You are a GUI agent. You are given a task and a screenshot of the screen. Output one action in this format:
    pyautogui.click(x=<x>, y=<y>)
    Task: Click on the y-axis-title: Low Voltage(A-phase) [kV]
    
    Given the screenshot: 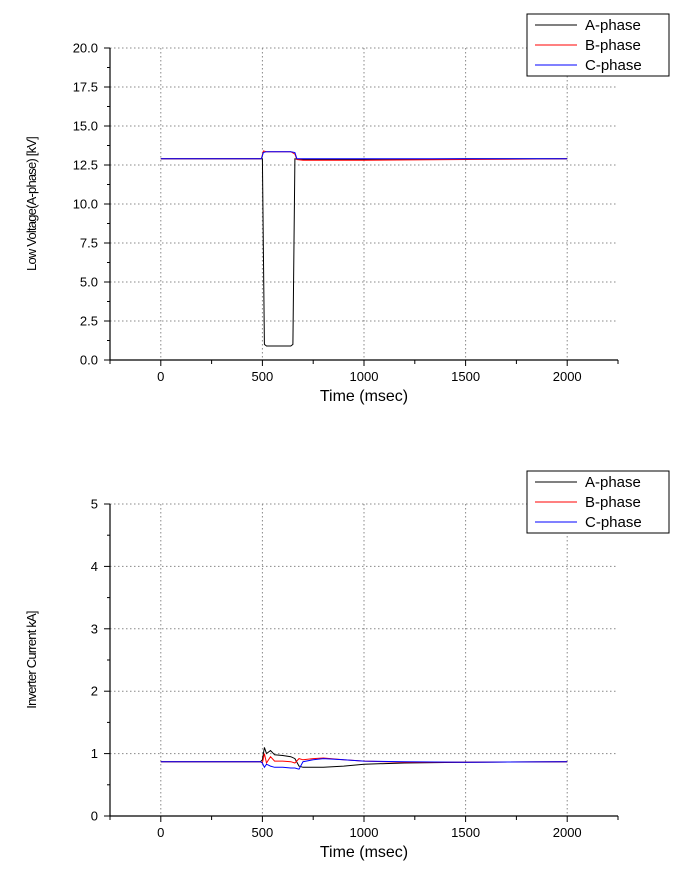 What is the action you would take?
    pyautogui.click(x=31, y=204)
    